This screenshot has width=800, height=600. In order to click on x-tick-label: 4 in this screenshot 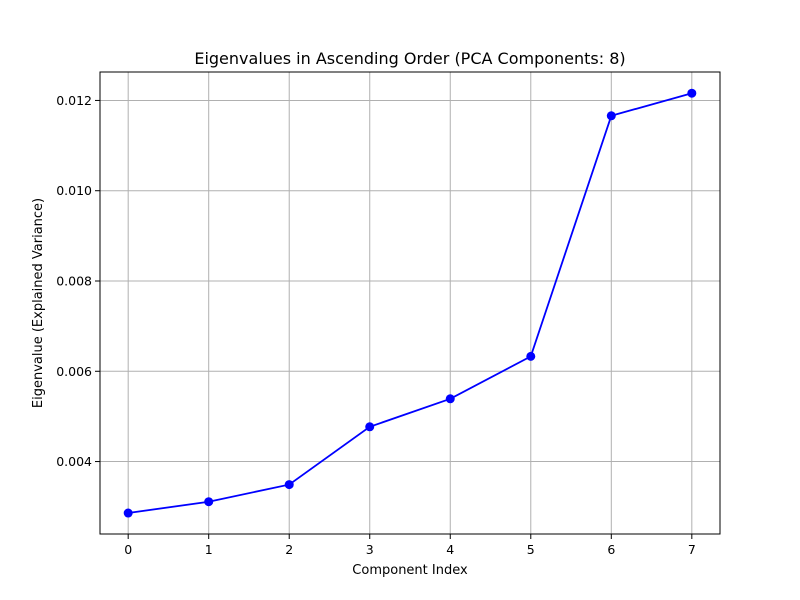, I will do `click(450, 549)`.